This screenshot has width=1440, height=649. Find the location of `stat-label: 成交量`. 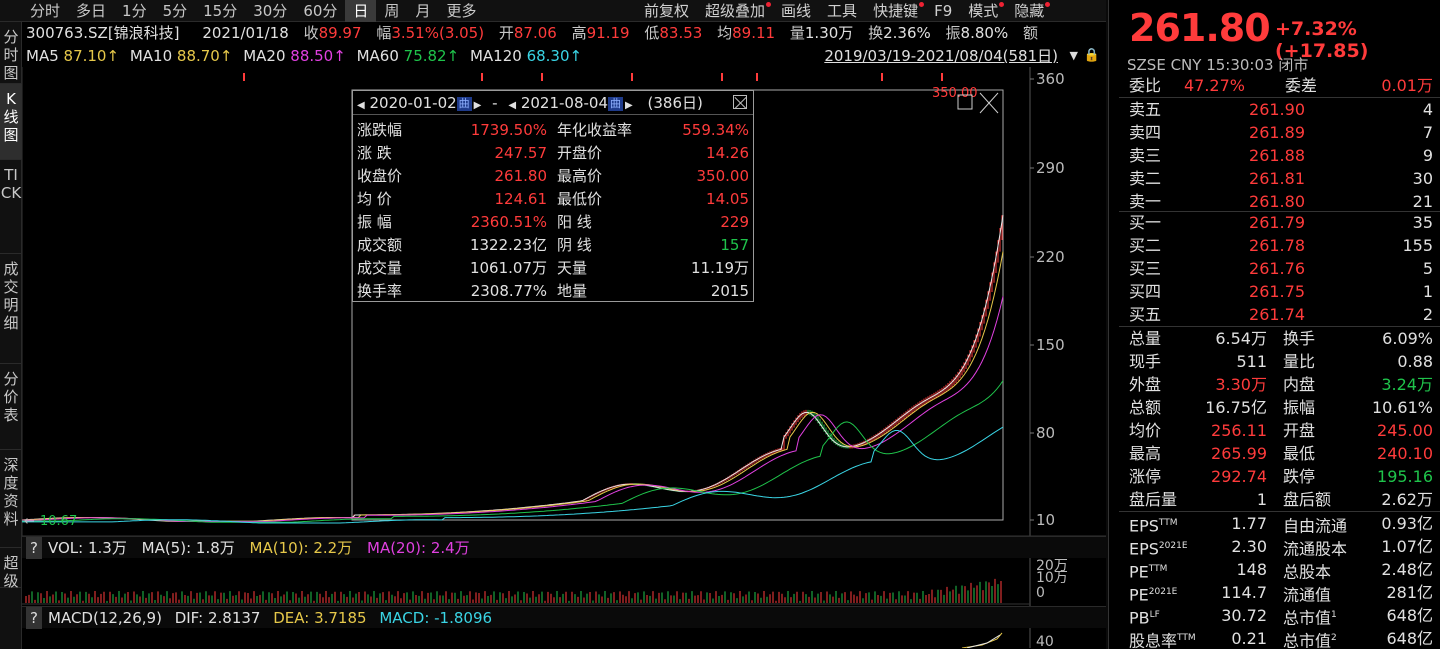

stat-label: 成交量 is located at coordinates (380, 268).